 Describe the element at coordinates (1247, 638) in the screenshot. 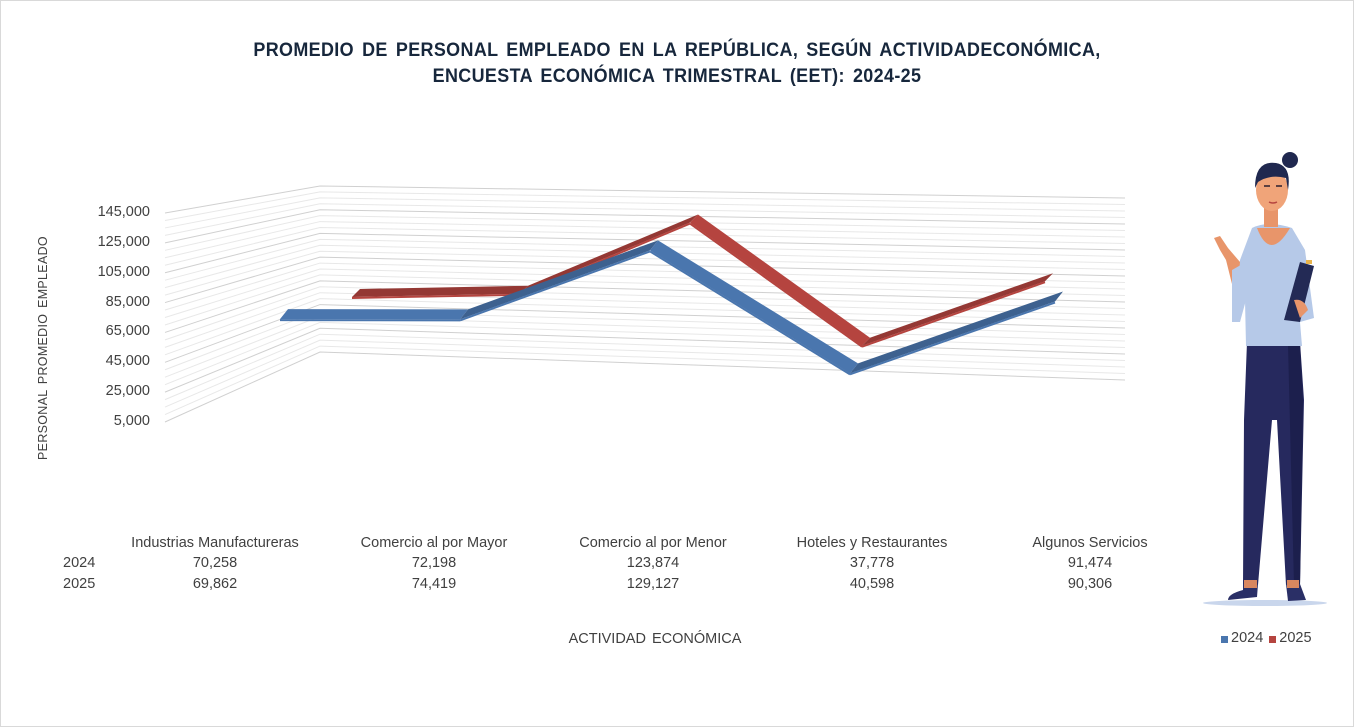

I see `legend-label-2024: 2024` at that location.